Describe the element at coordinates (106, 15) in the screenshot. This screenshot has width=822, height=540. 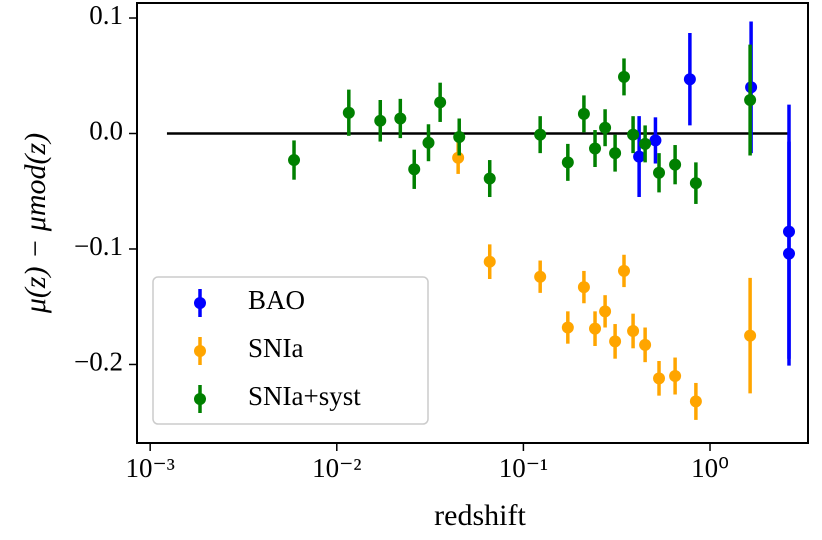
I see `y-tick-label: 0.1` at that location.